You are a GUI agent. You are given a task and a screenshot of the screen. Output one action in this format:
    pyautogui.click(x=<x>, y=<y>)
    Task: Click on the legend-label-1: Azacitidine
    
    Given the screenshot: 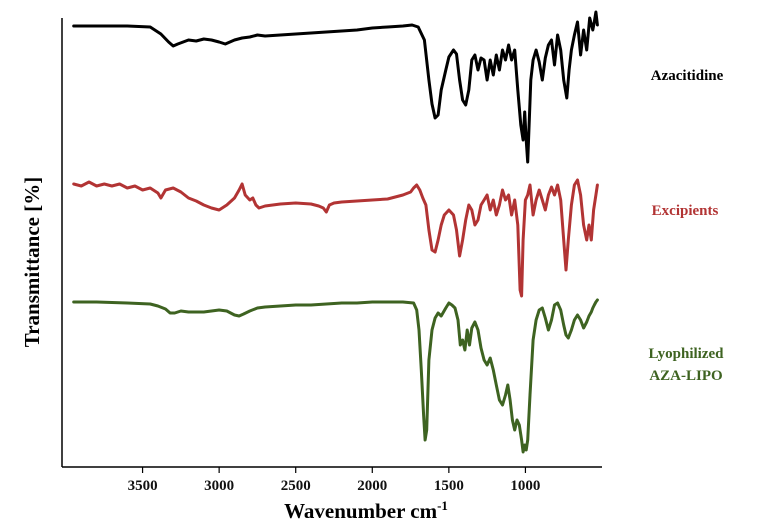 What is the action you would take?
    pyautogui.click(x=687, y=76)
    